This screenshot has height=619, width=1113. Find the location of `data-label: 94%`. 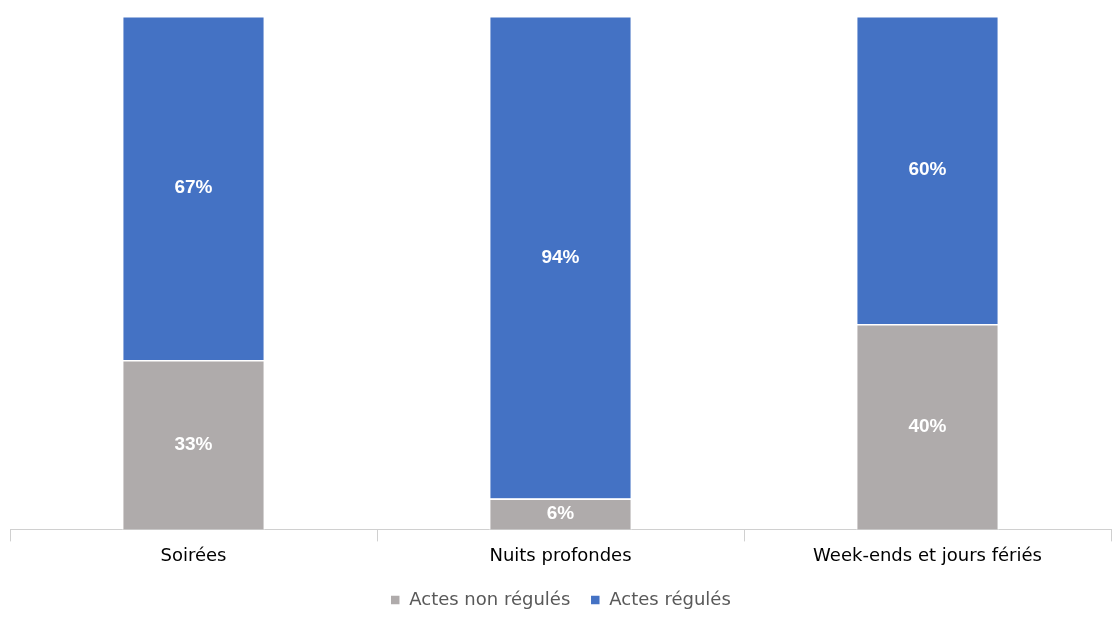

data-label: 94% is located at coordinates (560, 256).